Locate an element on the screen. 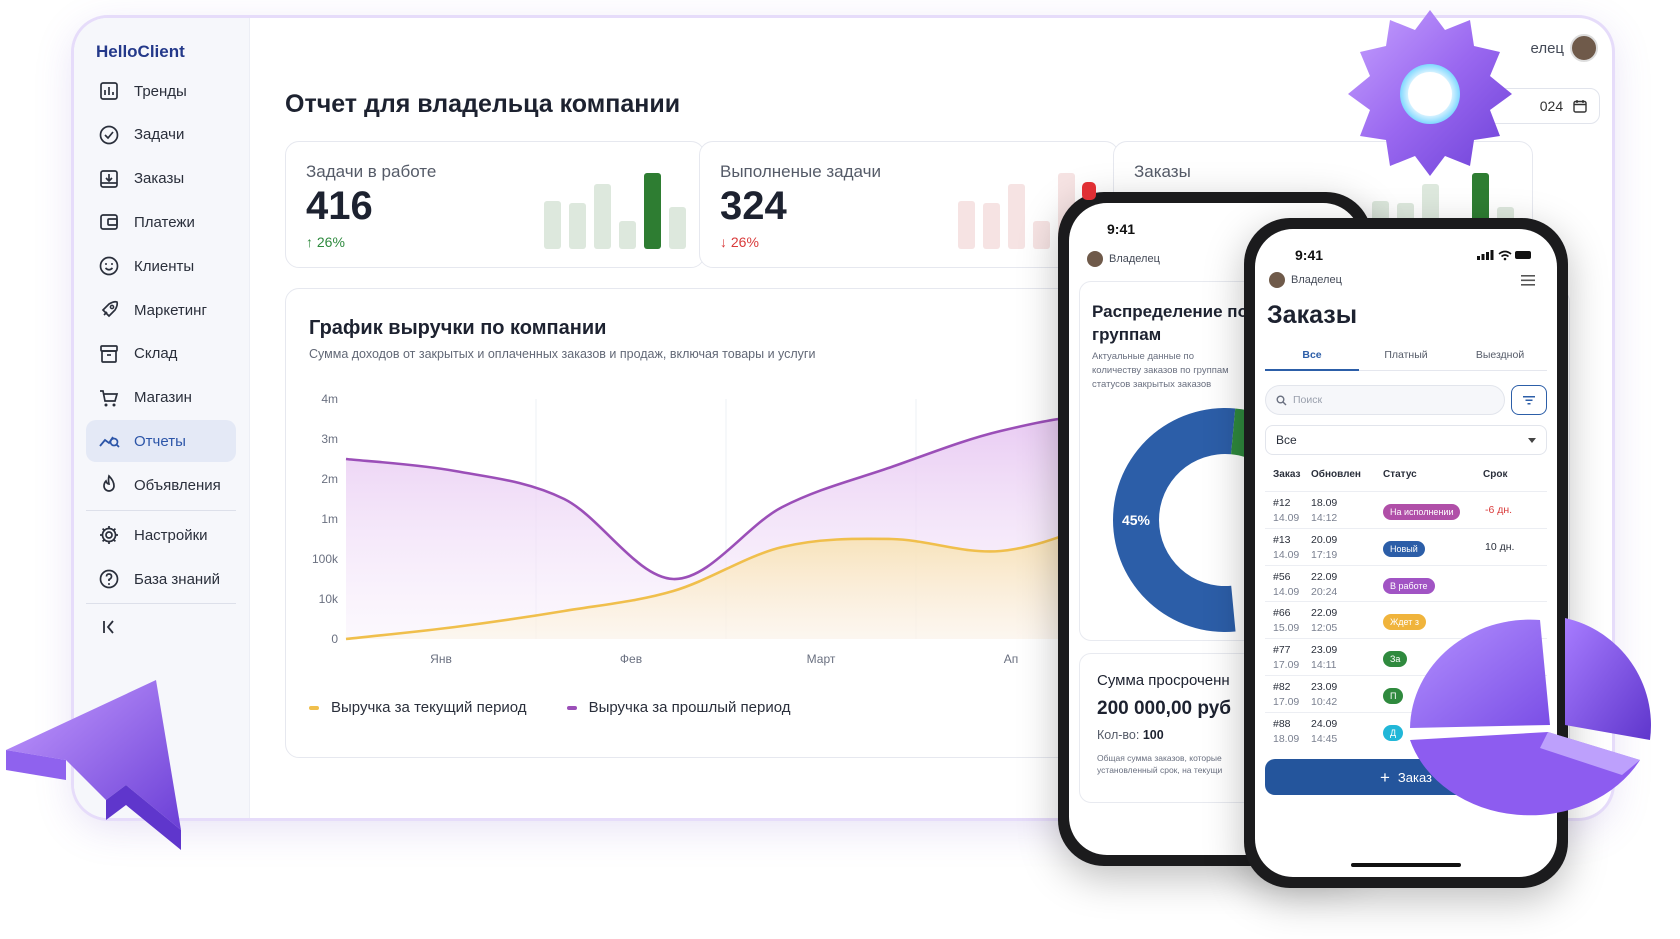  app-logo: HelloClient is located at coordinates (140, 51).